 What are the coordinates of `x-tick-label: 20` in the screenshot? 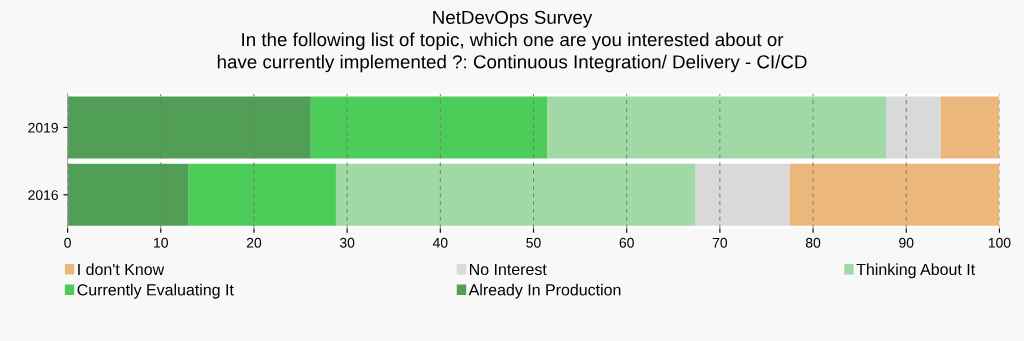 It's located at (254, 242).